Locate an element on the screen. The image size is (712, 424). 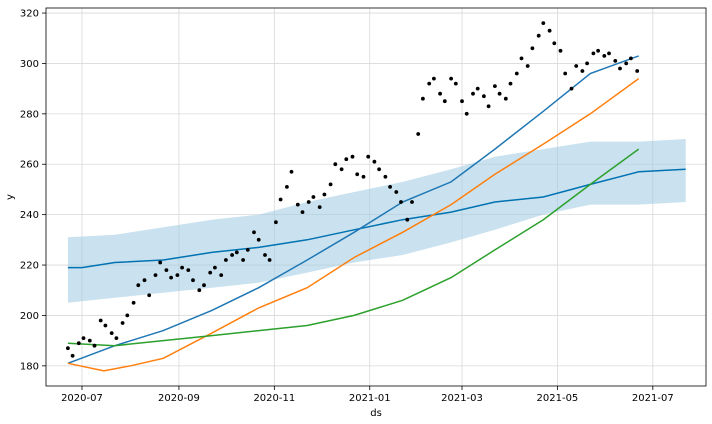
y-tick-label: 180 is located at coordinates (29, 366).